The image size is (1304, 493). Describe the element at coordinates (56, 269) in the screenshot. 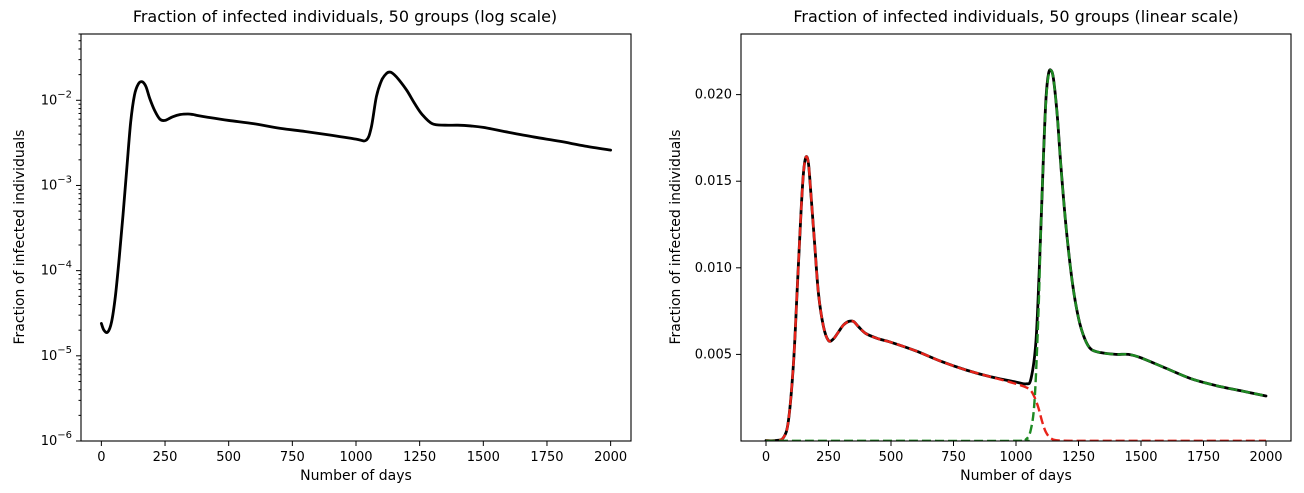

I see `left-y-tick-label: 10⁻⁴` at that location.